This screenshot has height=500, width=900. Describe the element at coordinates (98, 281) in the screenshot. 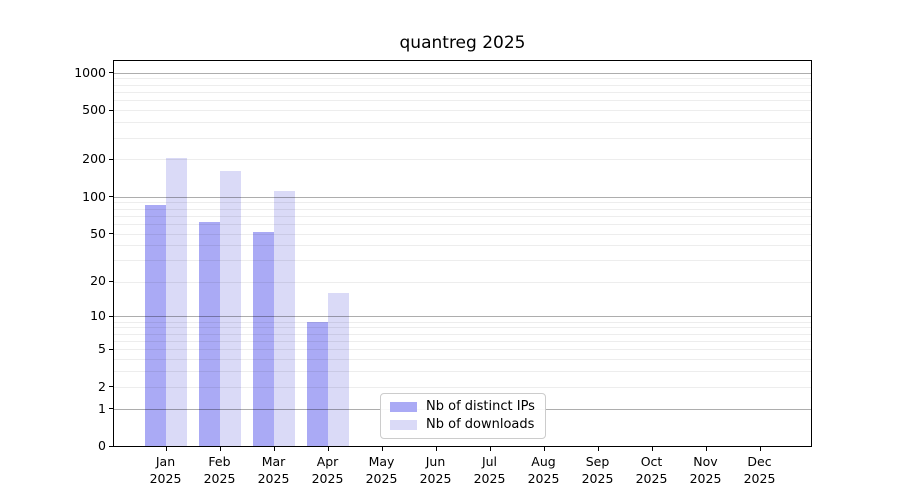

I see `y-tick-label-20: 20` at that location.